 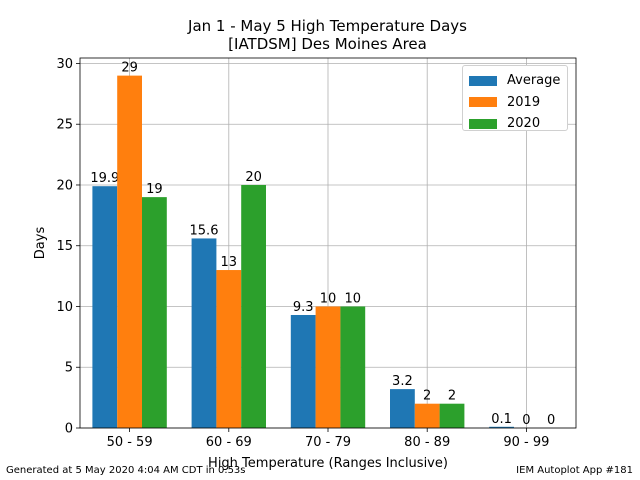 What do you see at coordinates (483, 123) in the screenshot?
I see `legend-swatch-2020` at bounding box center [483, 123].